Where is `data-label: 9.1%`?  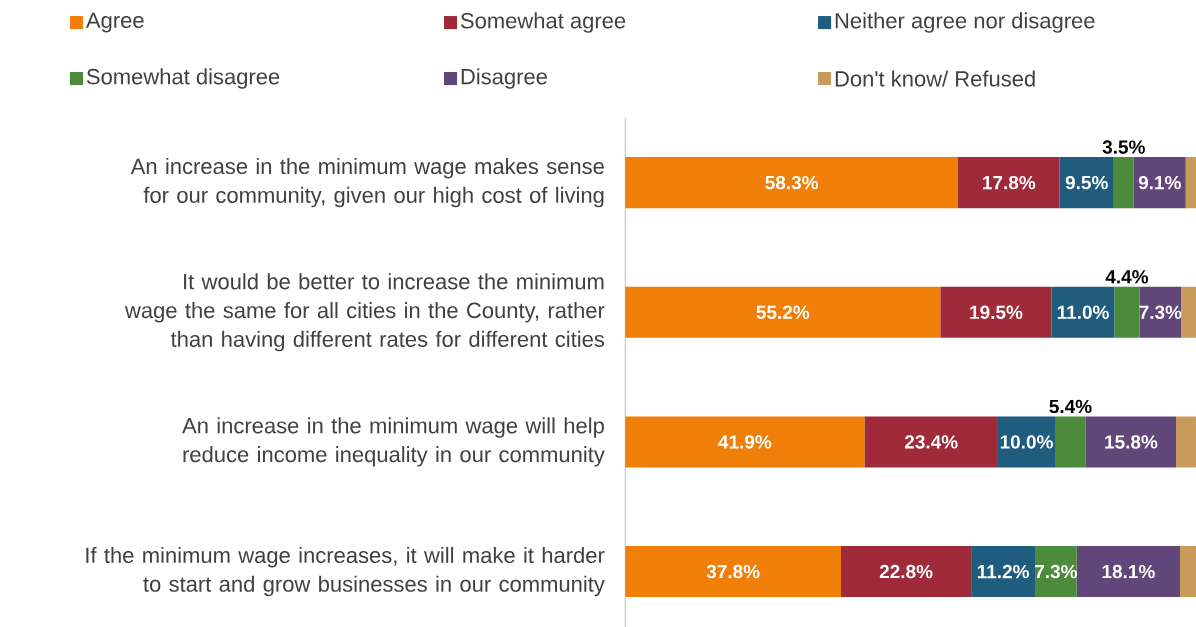
data-label: 9.1% is located at coordinates (1159, 182).